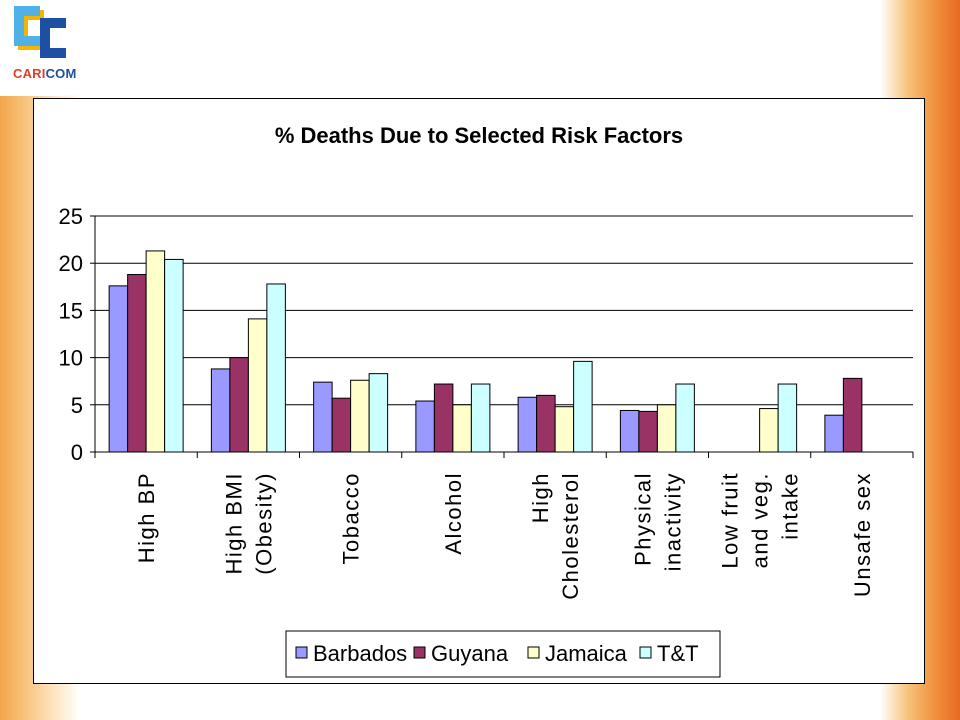 The image size is (960, 720). What do you see at coordinates (642, 519) in the screenshot?
I see `category-label: Physical` at bounding box center [642, 519].